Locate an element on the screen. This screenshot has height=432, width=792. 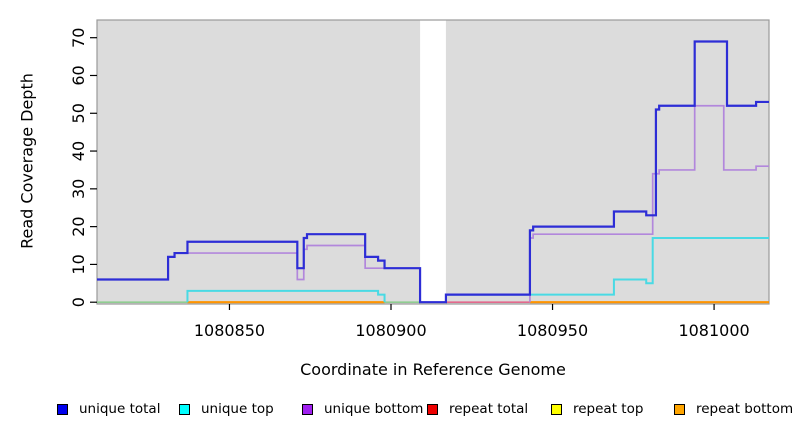
x-tick-label: 1080950 is located at coordinates (552, 330).